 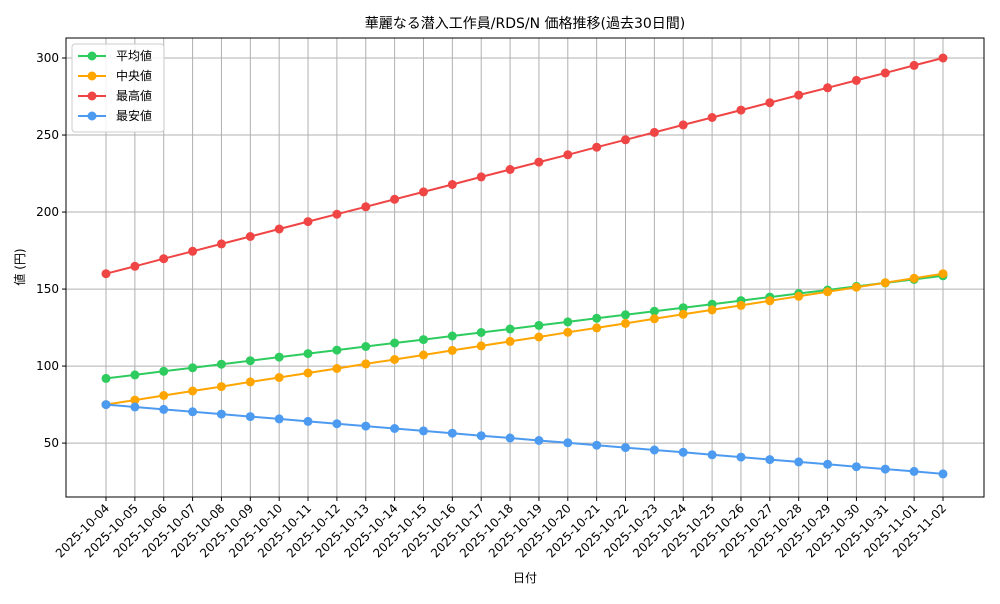 I want to click on legend-item: 平均値, so click(x=115, y=55).